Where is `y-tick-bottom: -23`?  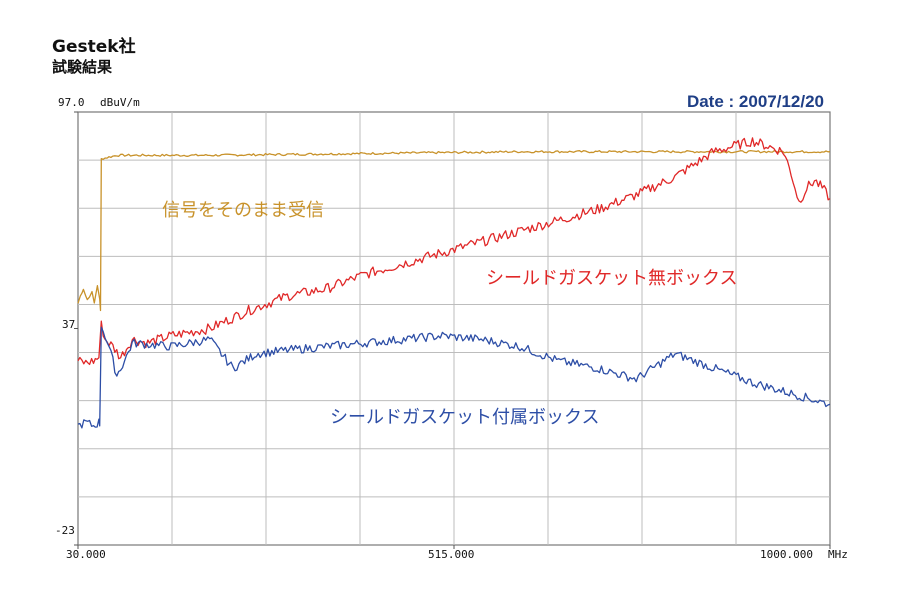 y-tick-bottom: -23 is located at coordinates (65, 530).